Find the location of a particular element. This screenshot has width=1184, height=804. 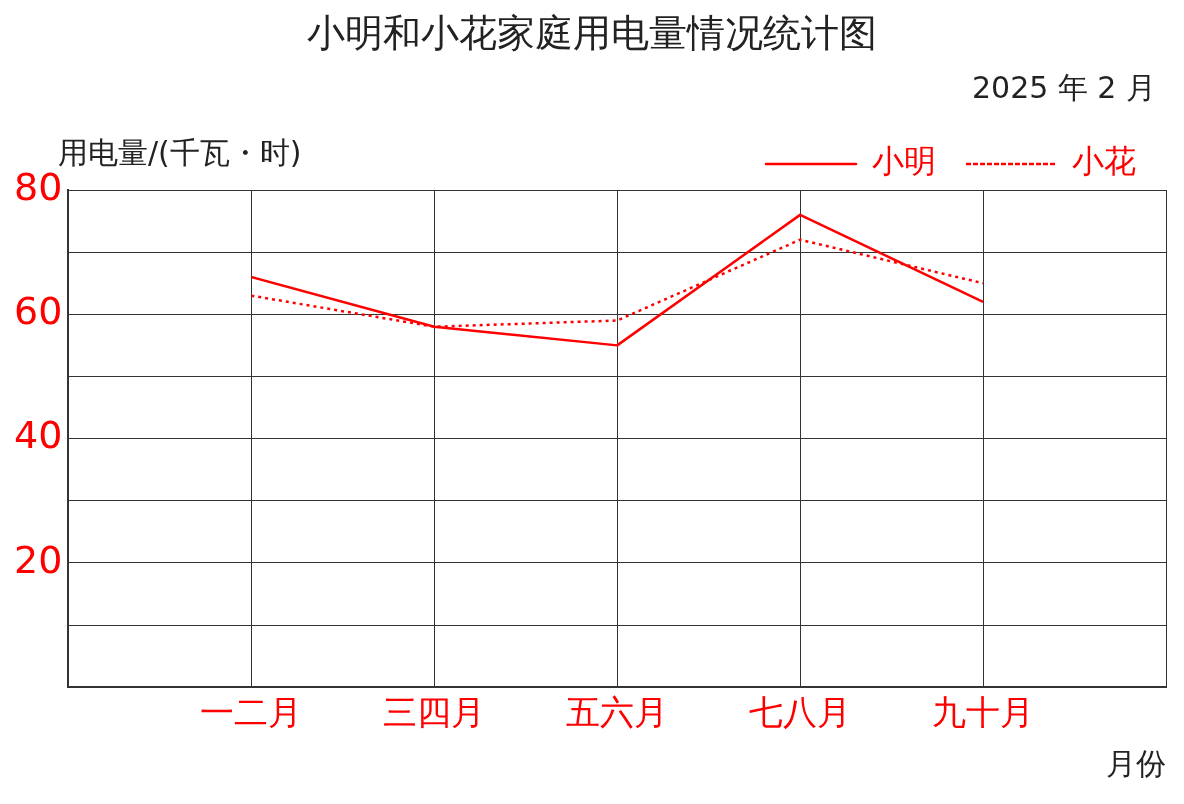

legend-label: 小花 is located at coordinates (1104, 161).